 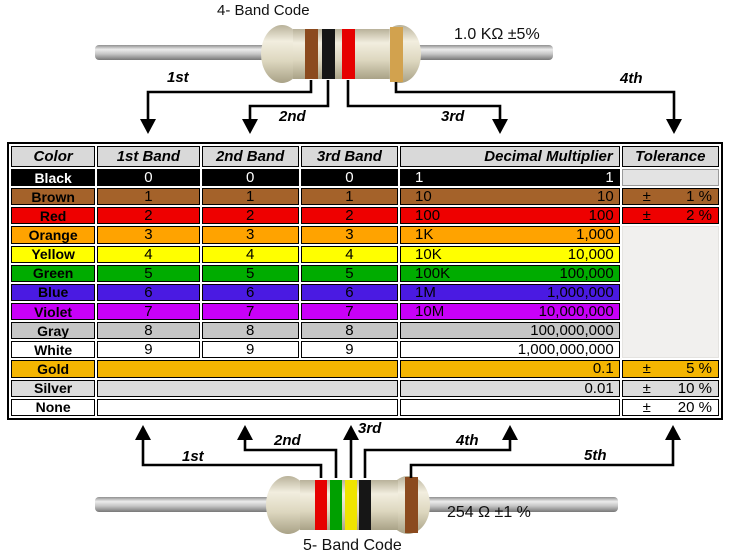 What do you see at coordinates (53, 254) in the screenshot?
I see `color-name-cell: Yellow` at bounding box center [53, 254].